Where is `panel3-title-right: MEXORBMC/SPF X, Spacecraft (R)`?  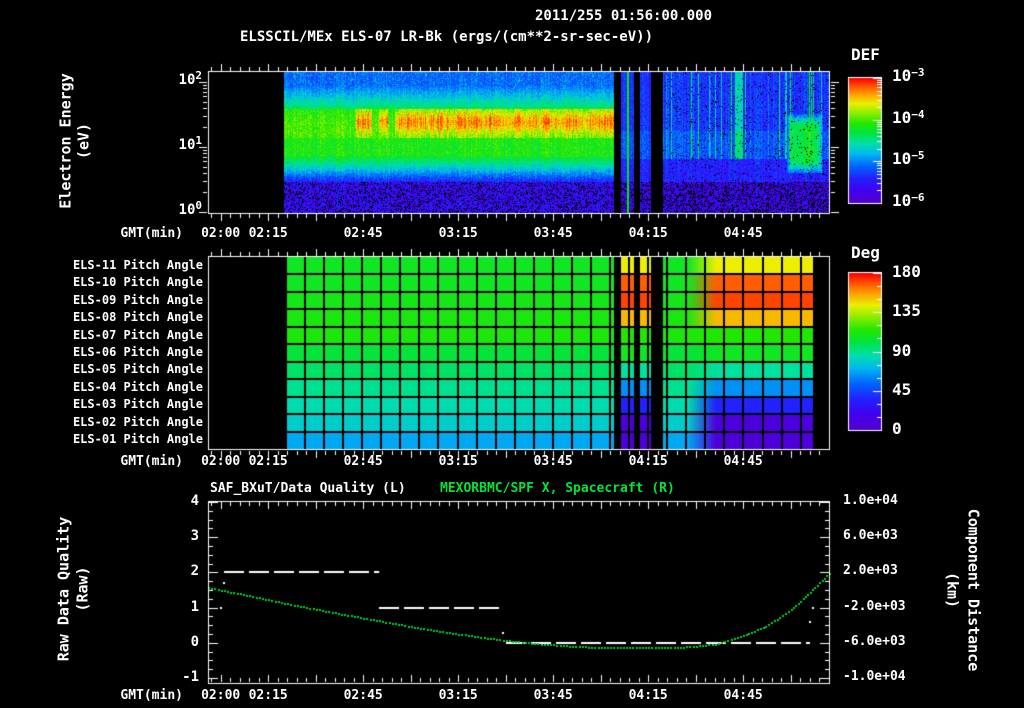
panel3-title-right: MEXORBMC/SPF X, Spacecraft (R) is located at coordinates (557, 488).